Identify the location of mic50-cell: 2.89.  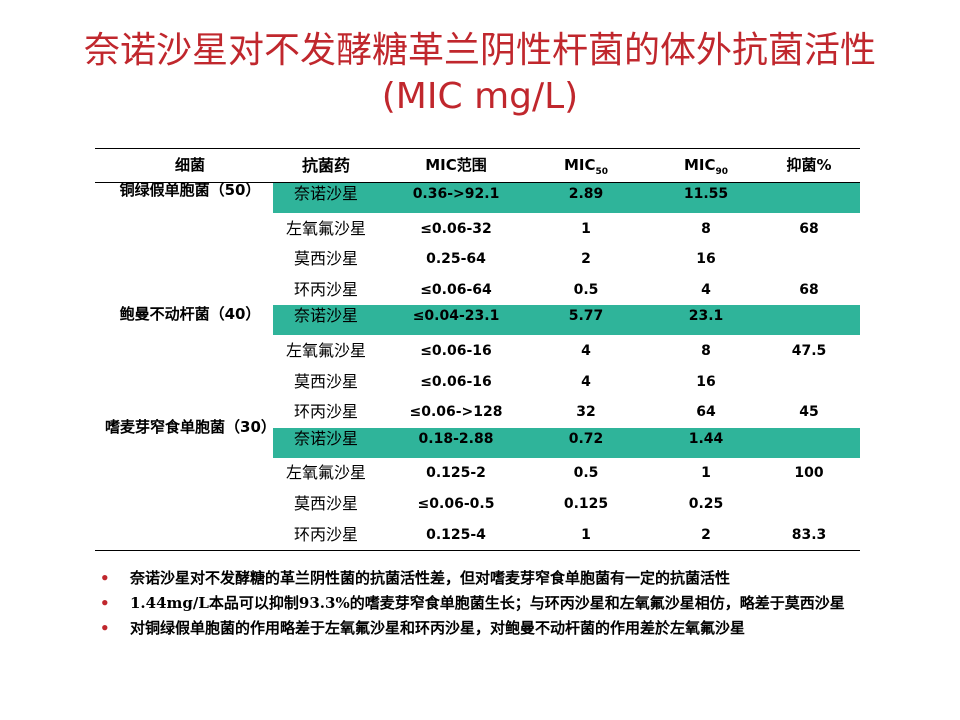
(586, 194).